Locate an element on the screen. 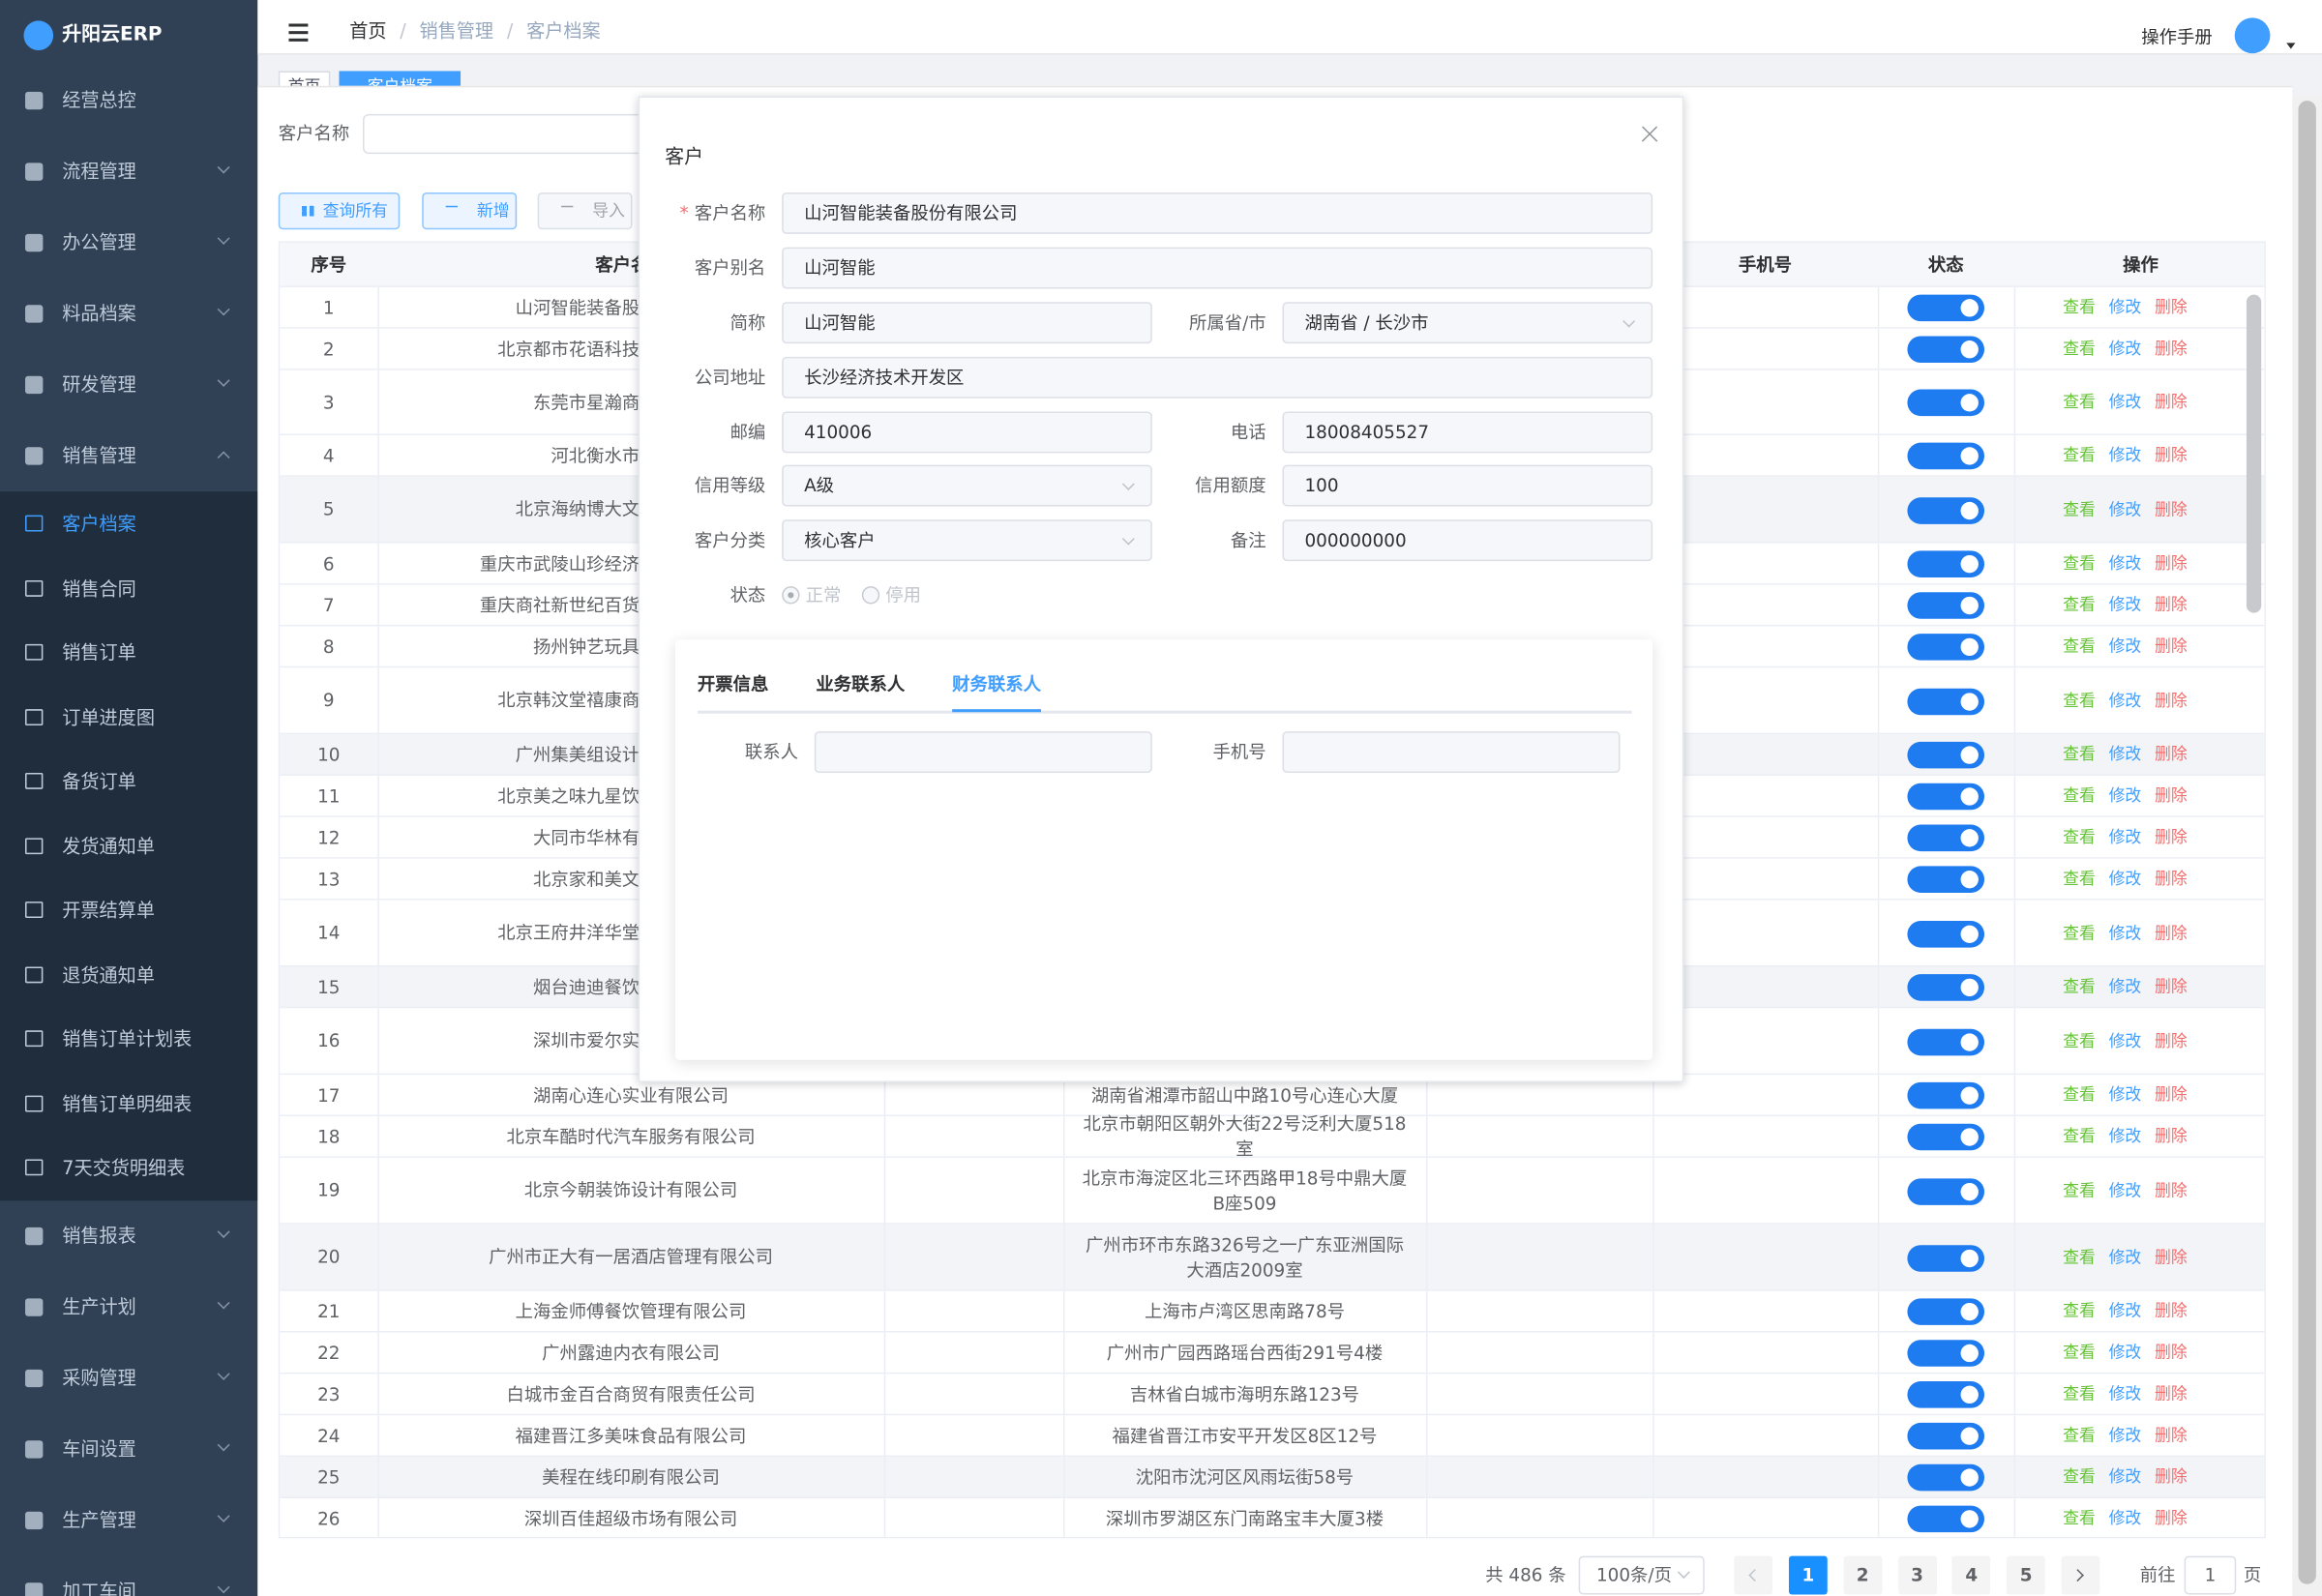 The image size is (2322, 1596). submenu-item: 开票结算单 is located at coordinates (129, 910).